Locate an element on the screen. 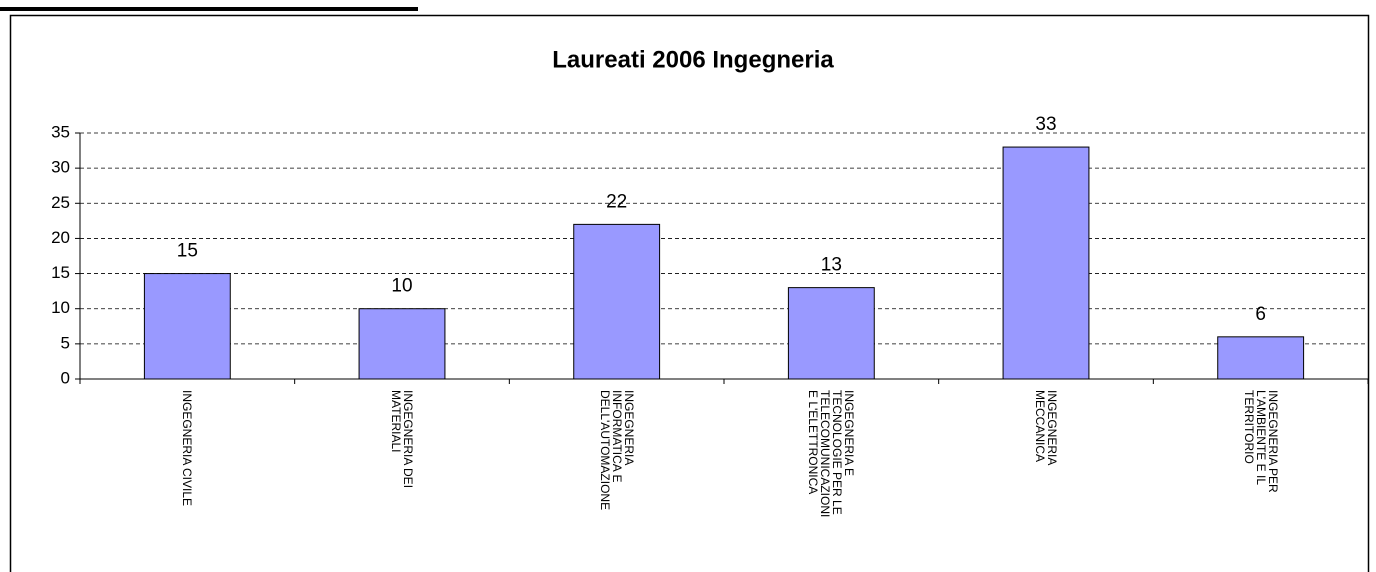  data-label: 22 is located at coordinates (616, 201).